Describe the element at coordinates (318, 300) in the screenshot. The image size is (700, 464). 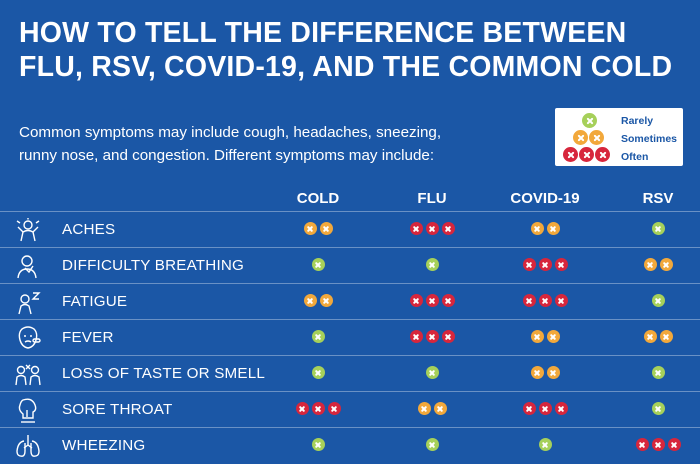
I see `cold-sometimes-cell` at that location.